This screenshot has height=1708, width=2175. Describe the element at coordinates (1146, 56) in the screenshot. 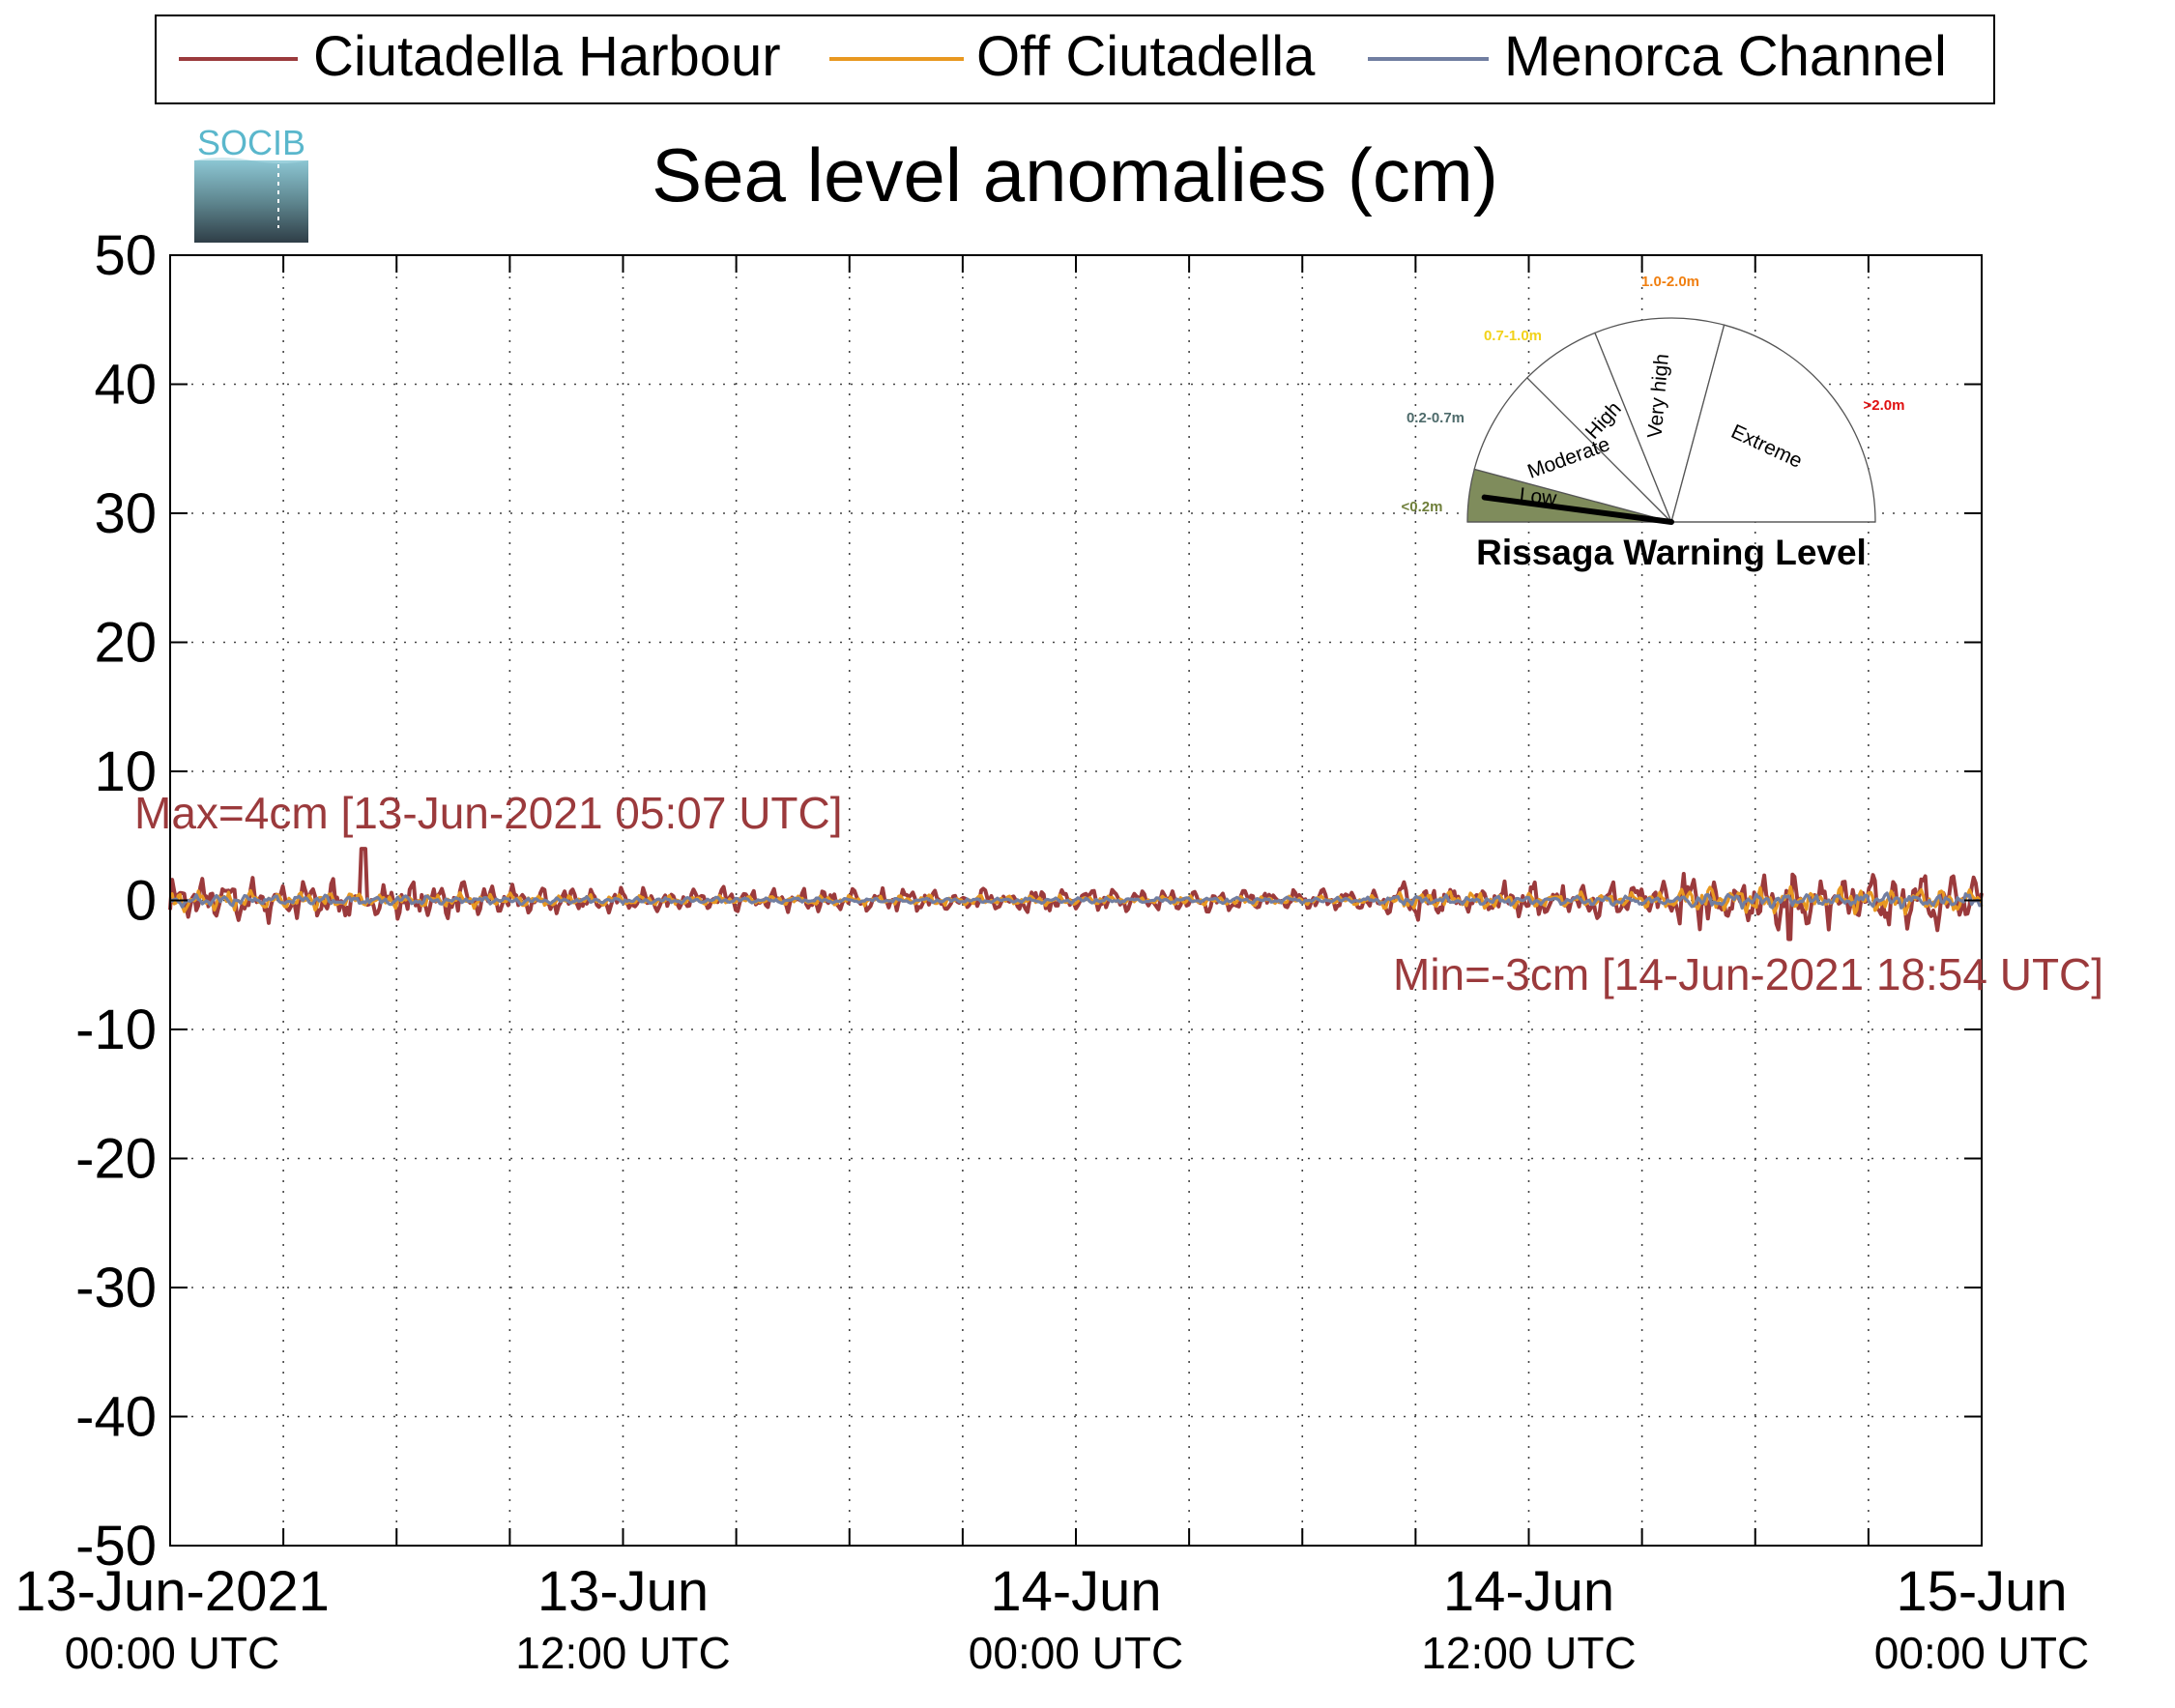

I see `legend-label-off-ciutadella: Off Ciutadella` at that location.